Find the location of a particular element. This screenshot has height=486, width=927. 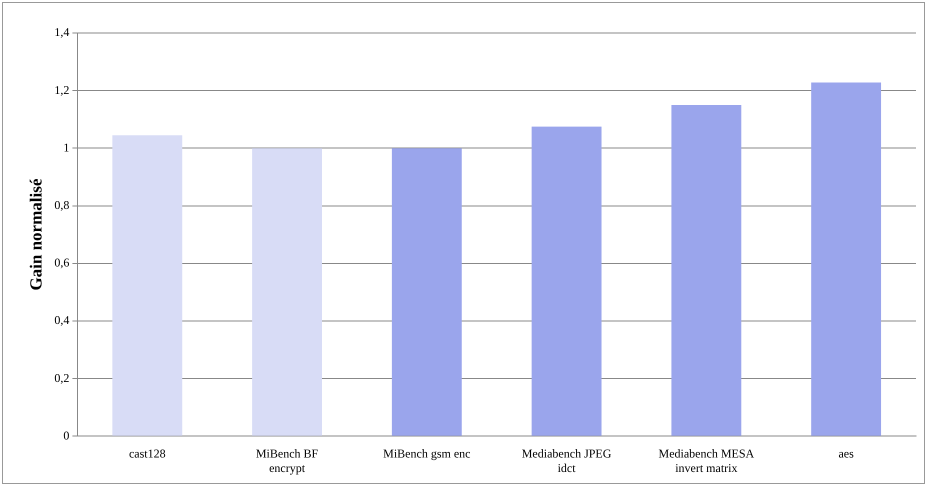

y-tick-label: 1,2 is located at coordinates (62, 89).